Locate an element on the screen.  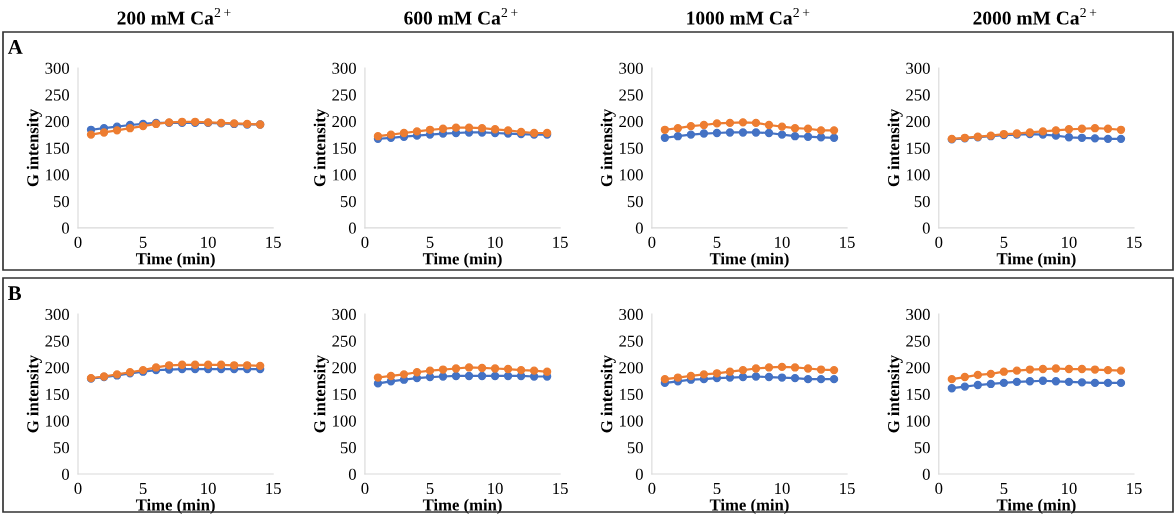
chart-title: 200 mM Ca$^{2+}$ is located at coordinates (174, 16).